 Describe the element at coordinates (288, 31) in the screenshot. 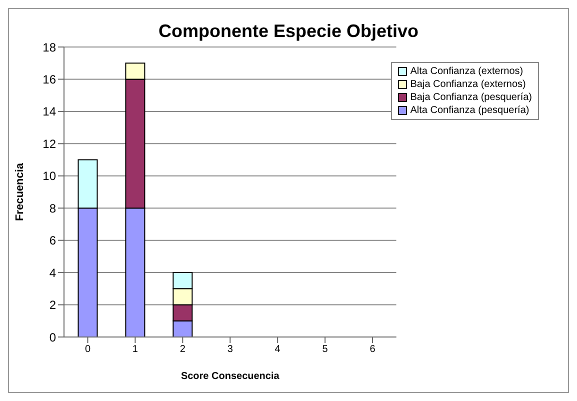

I see `chart-title: Componente Especie Objetivo` at that location.